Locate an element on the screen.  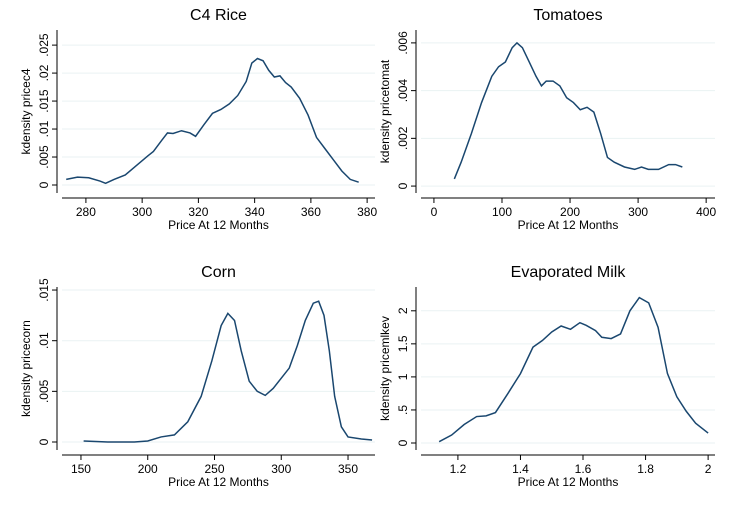
y-tick-label: 1 is located at coordinates (403, 376).